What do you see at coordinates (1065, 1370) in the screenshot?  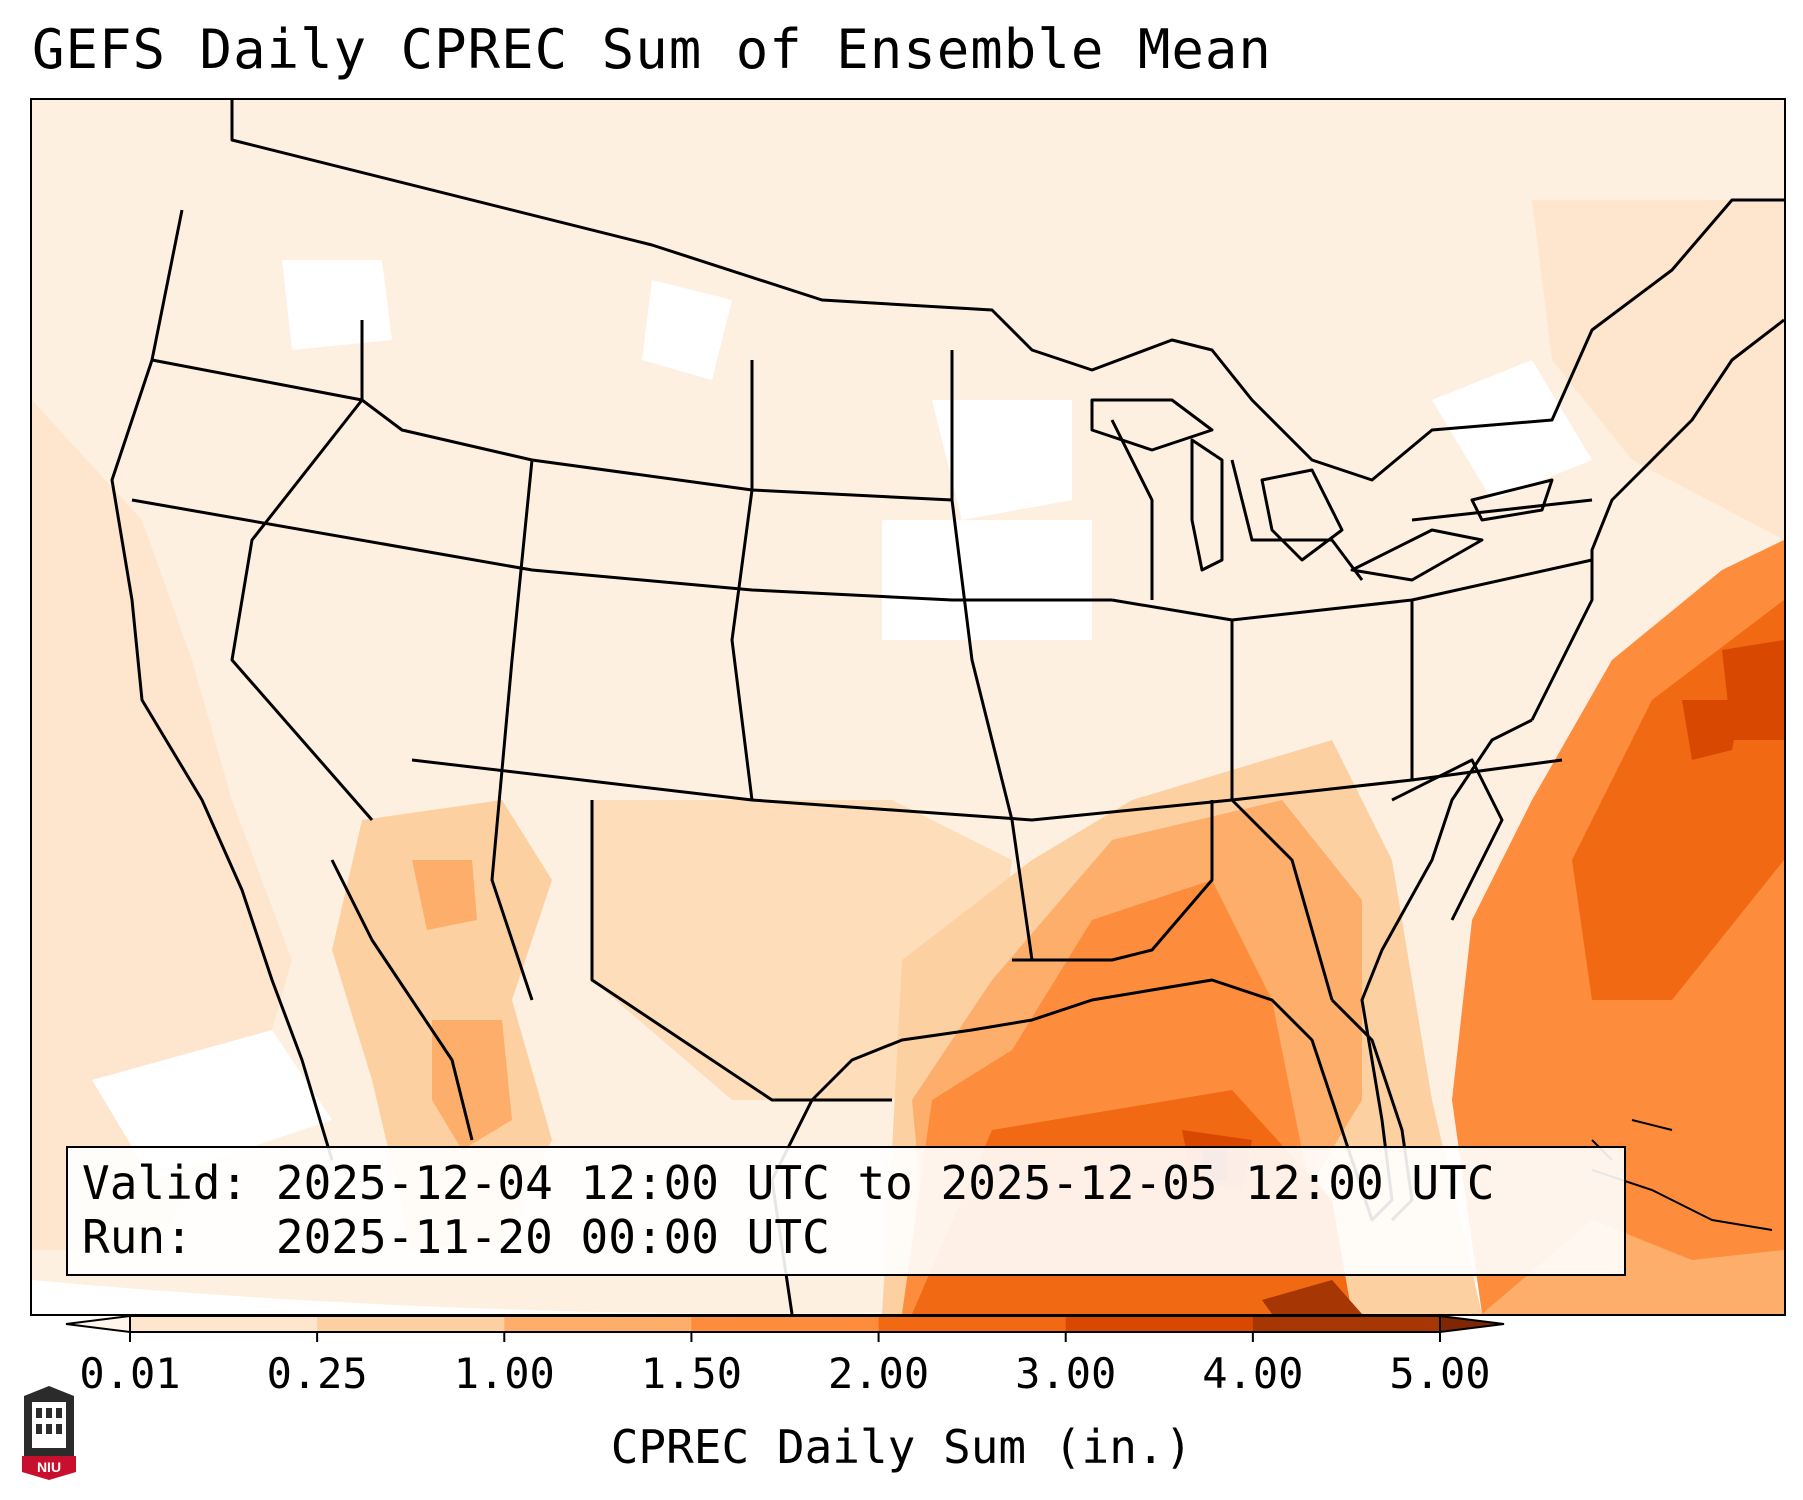 I see `colorbar-tick-label: 3.00` at bounding box center [1065, 1370].